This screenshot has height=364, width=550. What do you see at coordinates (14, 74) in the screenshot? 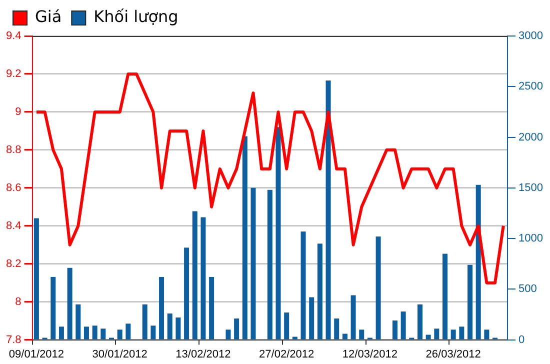
I see `y-tick-label: 9.2` at bounding box center [14, 74].